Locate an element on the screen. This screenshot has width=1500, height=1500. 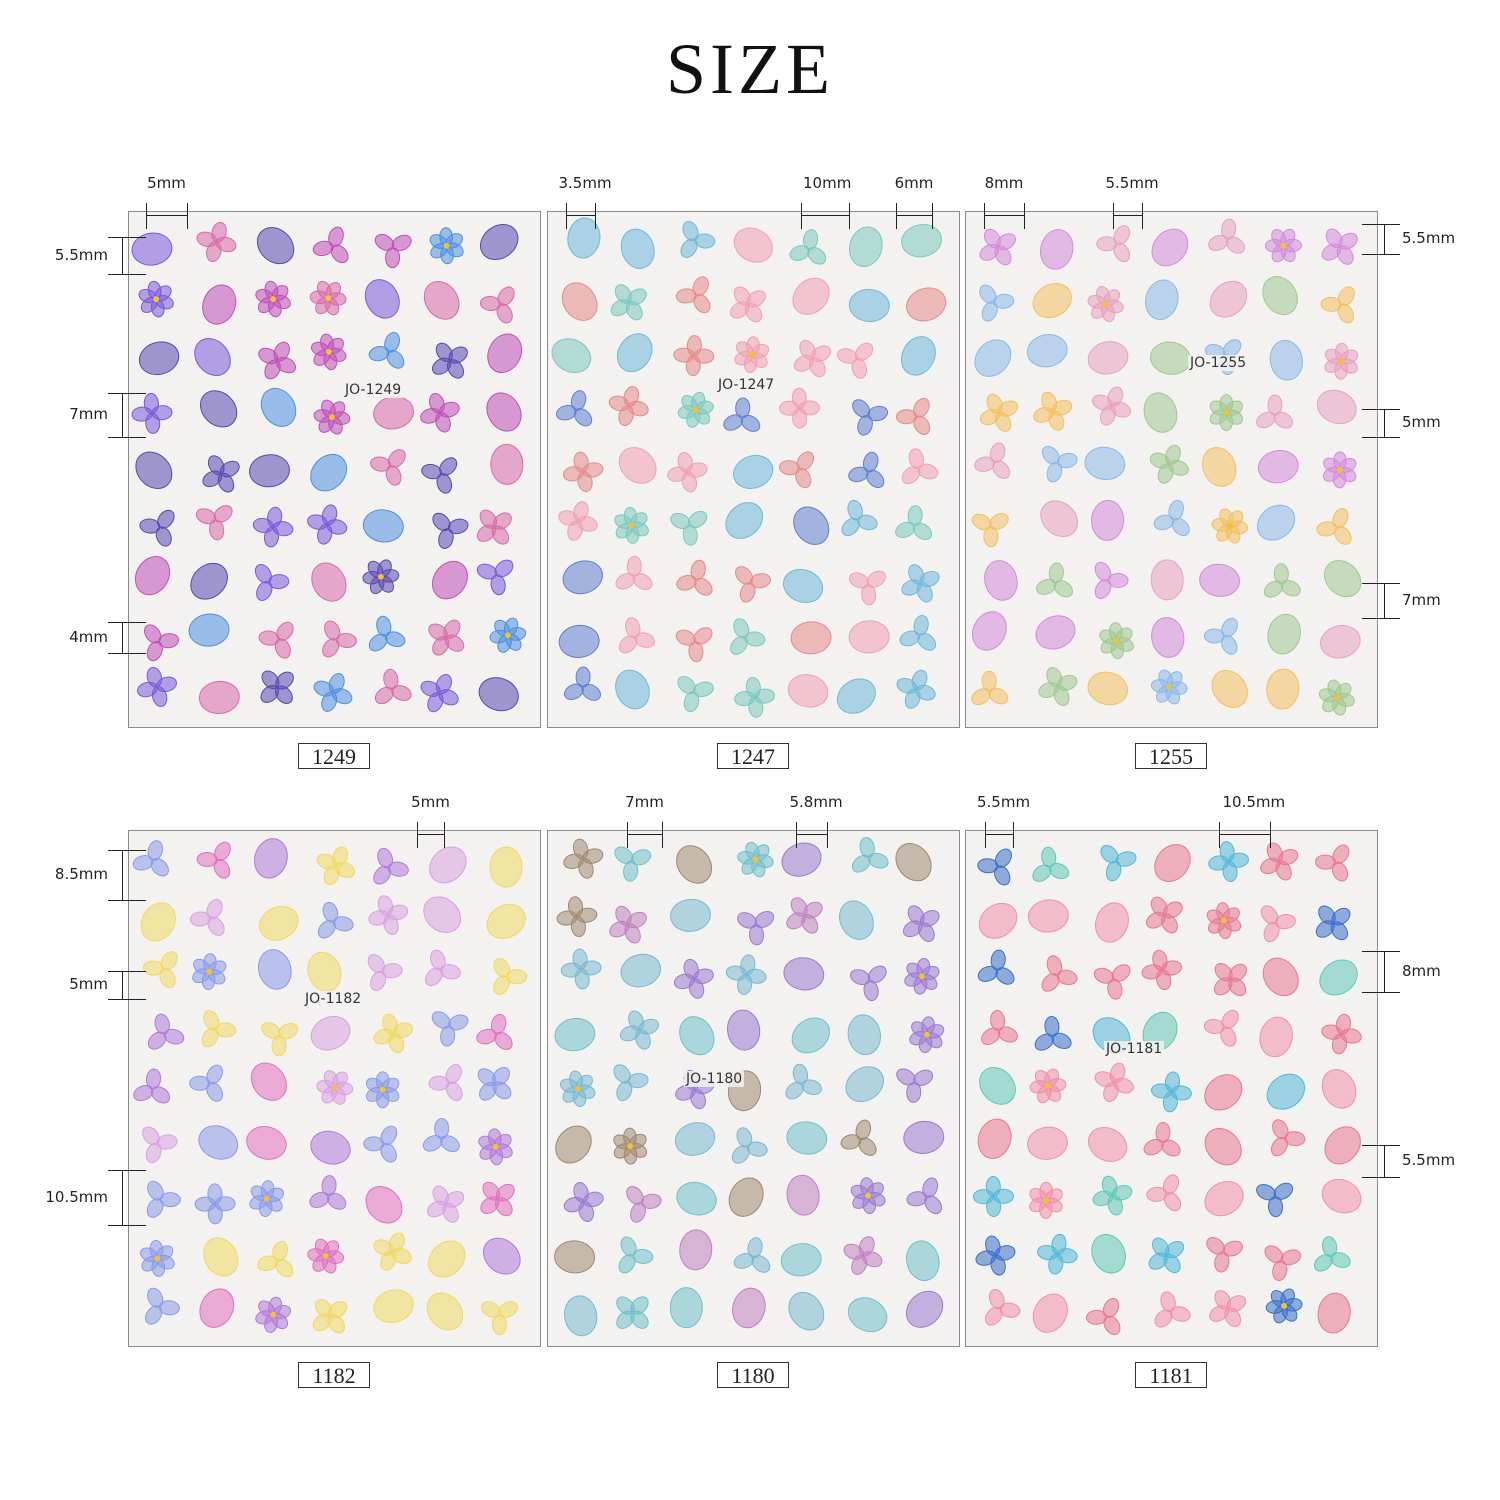
dimension-label: 7mm is located at coordinates (88, 414).